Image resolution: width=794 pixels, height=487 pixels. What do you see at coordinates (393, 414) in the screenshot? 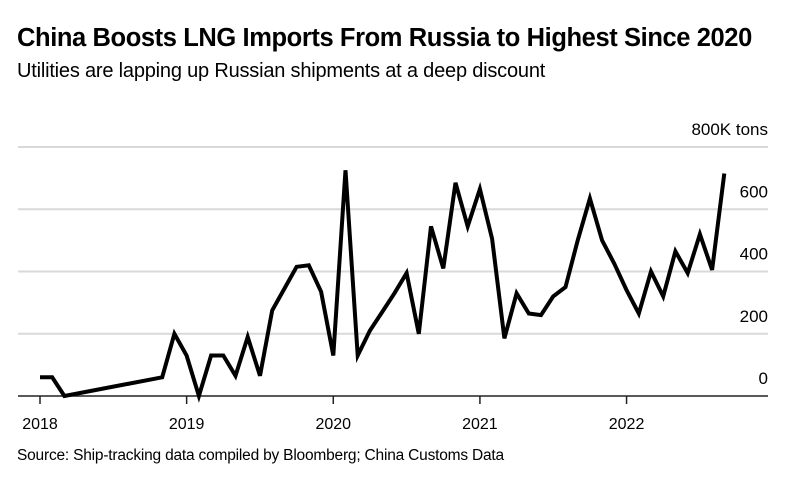
I see `x-axis: 2018 2019 2020 2021 2022` at bounding box center [393, 414].